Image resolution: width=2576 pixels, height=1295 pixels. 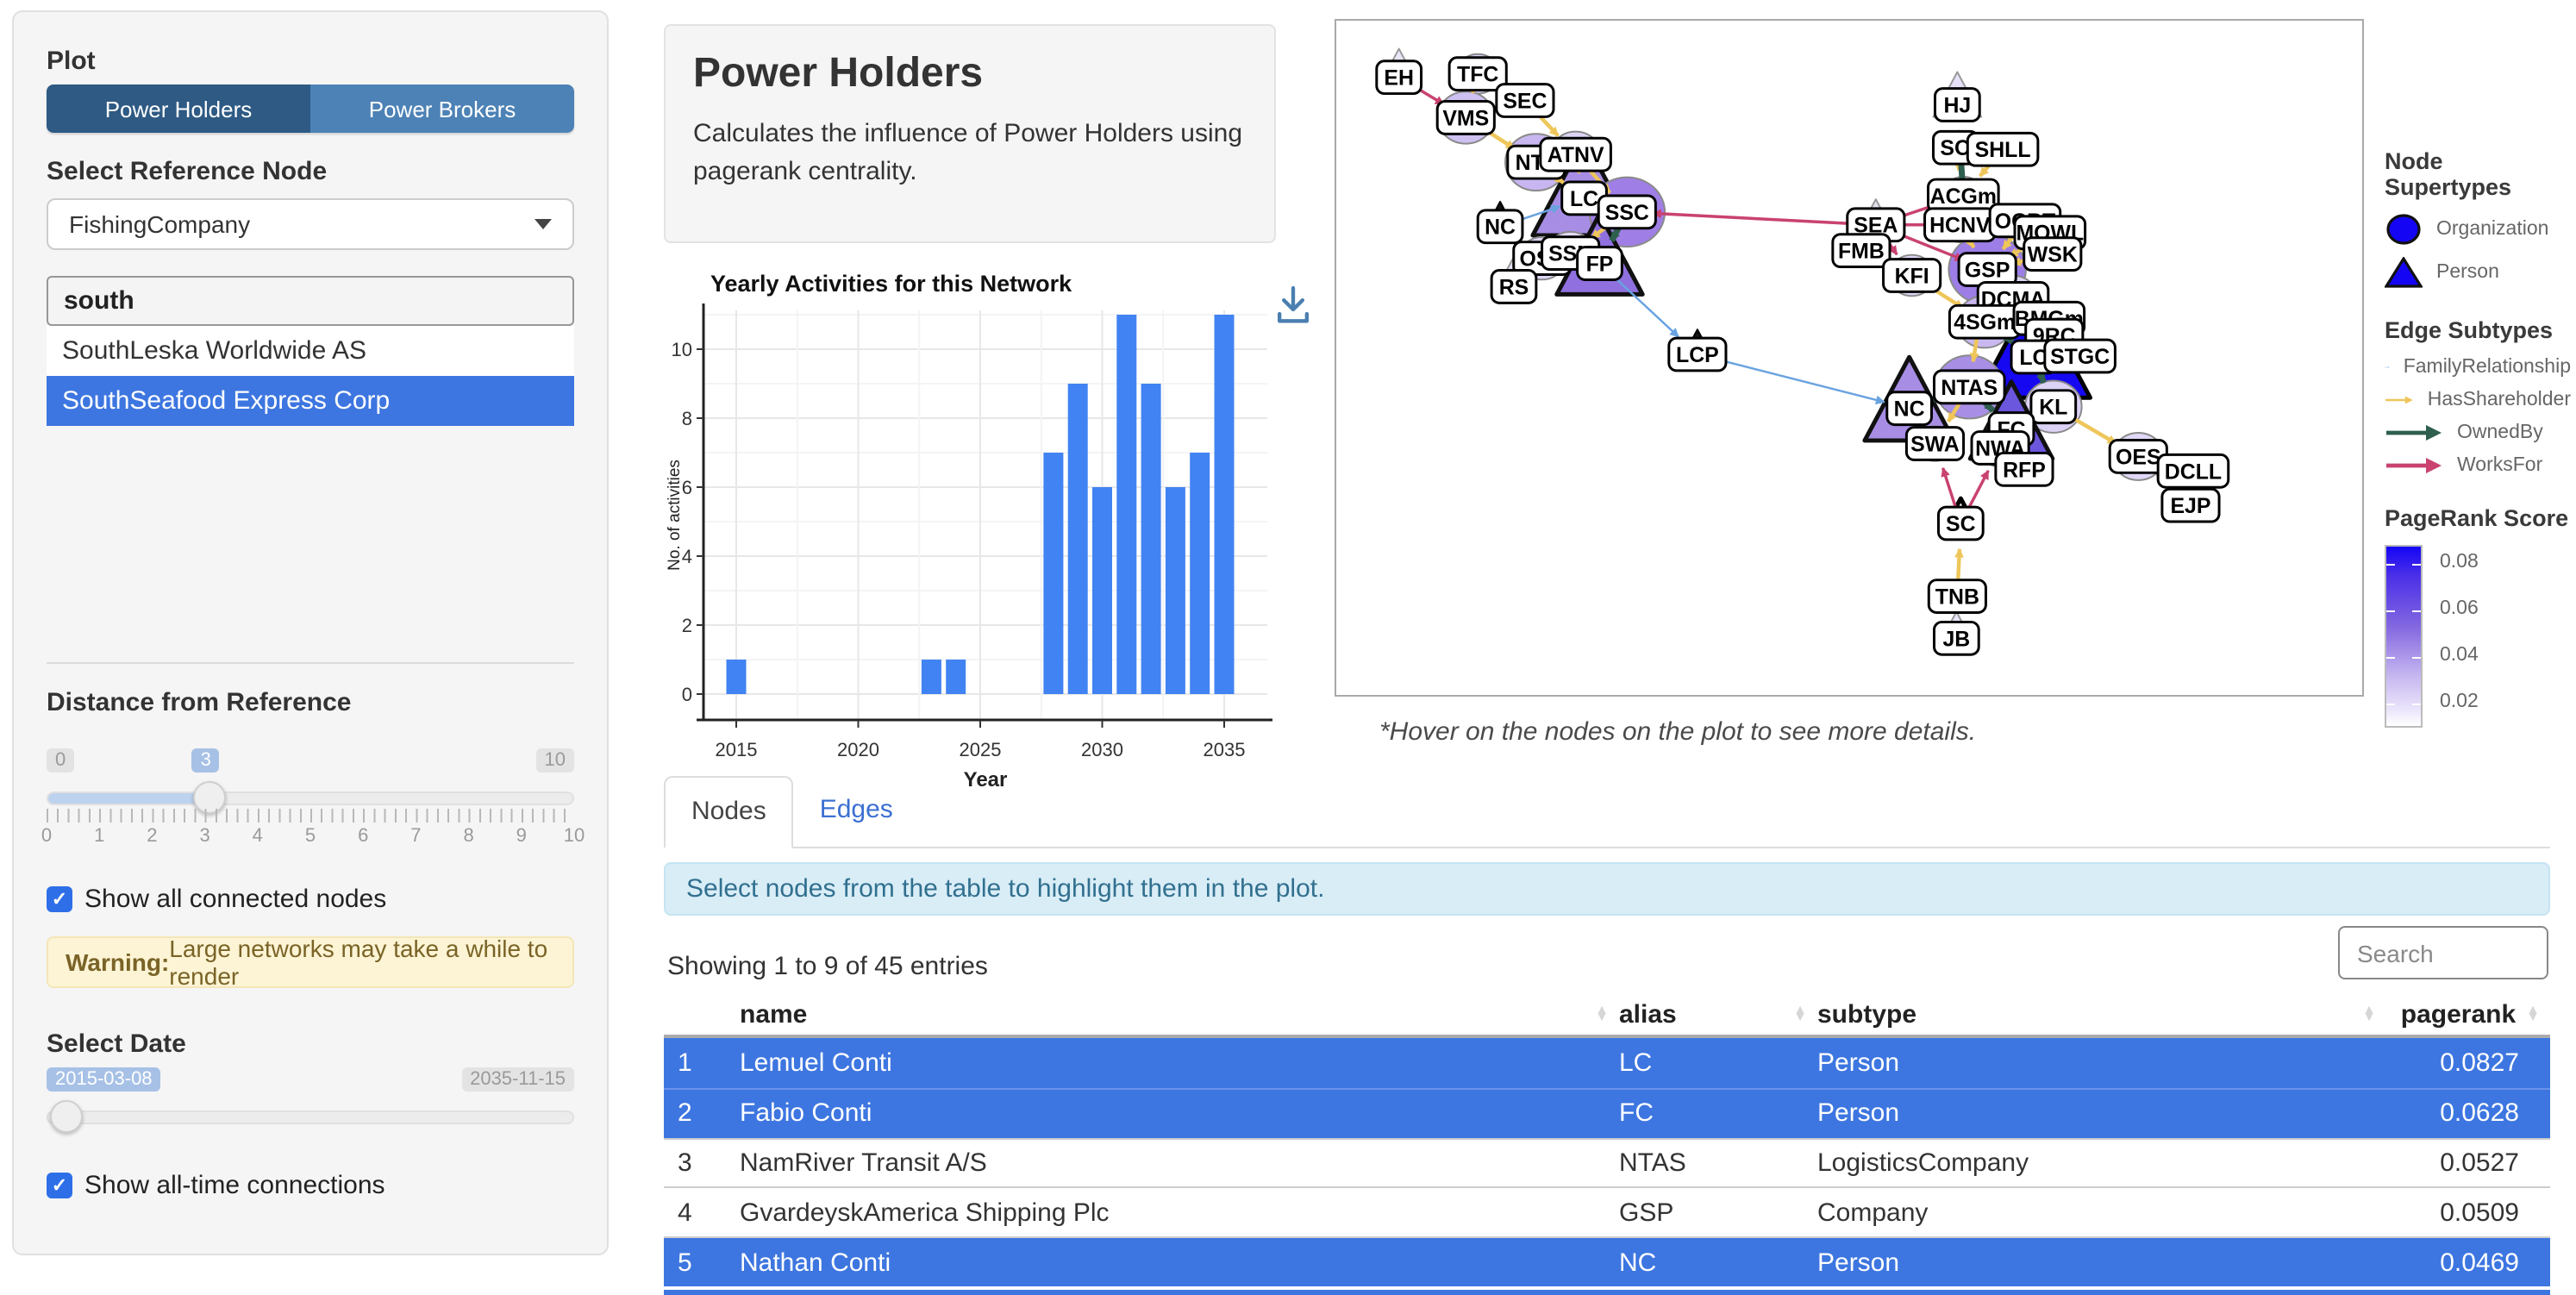 I want to click on svg-text: VMS, so click(x=1465, y=118).